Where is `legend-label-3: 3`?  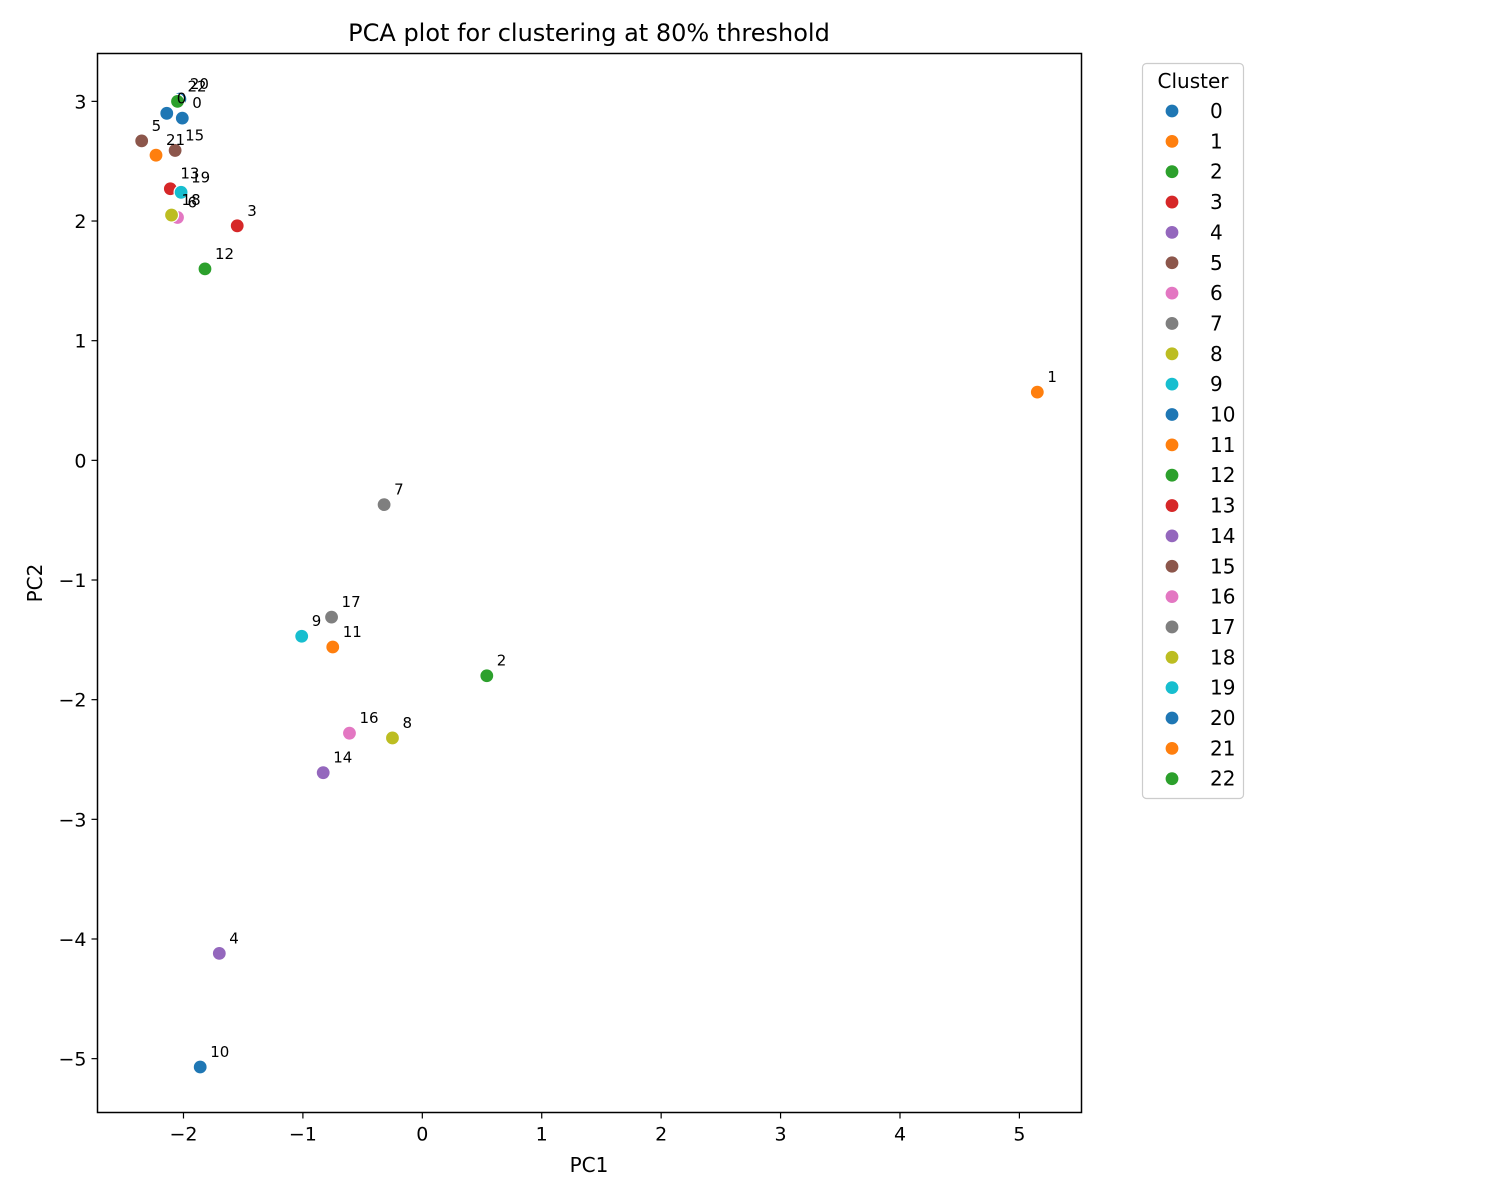
legend-label-3: 3 is located at coordinates (1216, 202).